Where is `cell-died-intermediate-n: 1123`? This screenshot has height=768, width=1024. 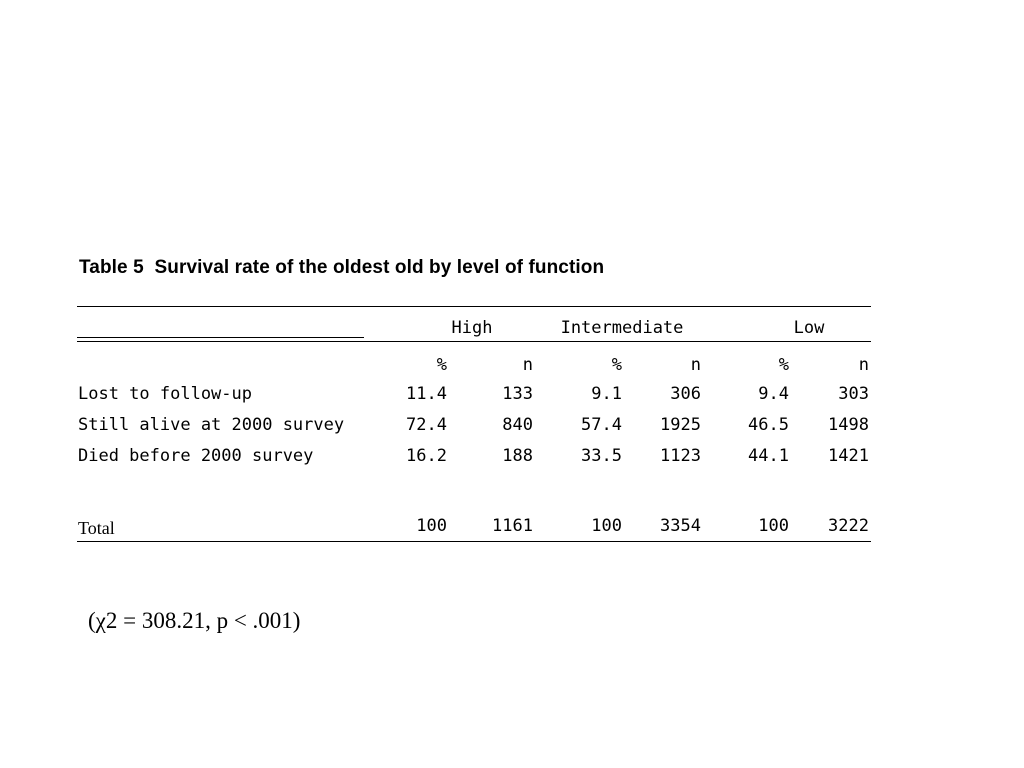
cell-died-intermediate-n: 1123 is located at coordinates (680, 456).